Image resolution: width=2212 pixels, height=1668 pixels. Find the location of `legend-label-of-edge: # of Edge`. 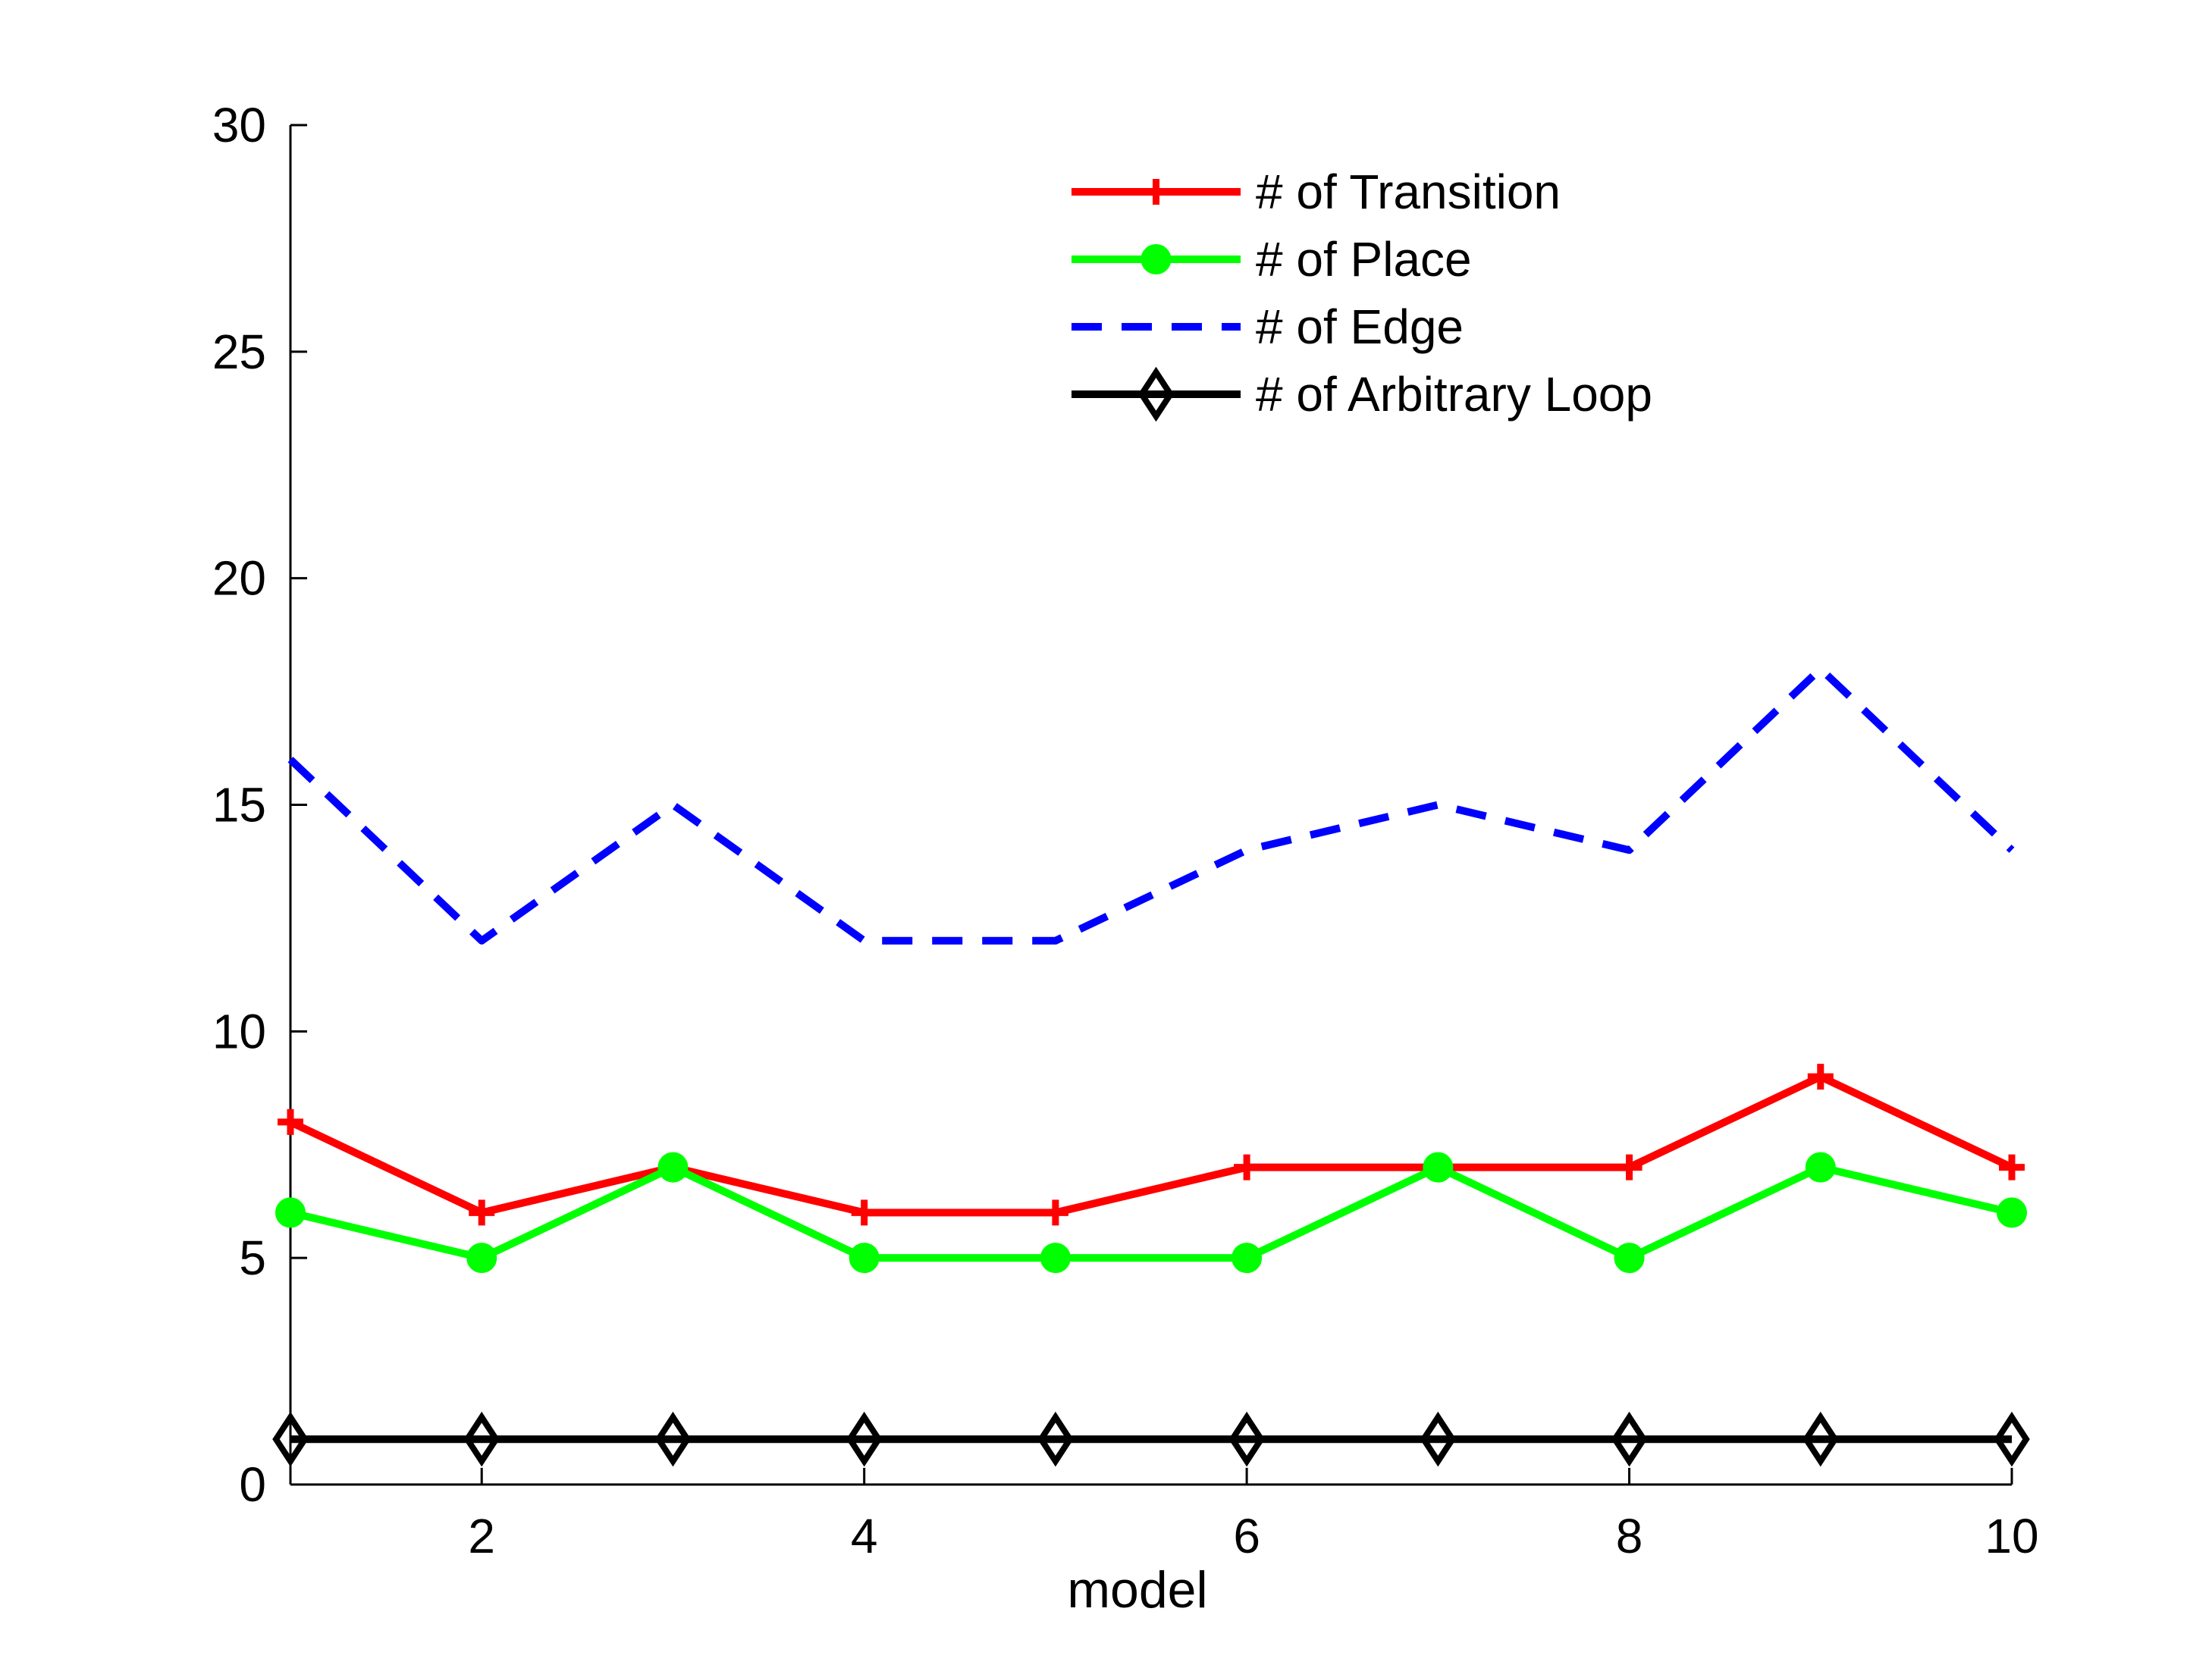

legend-label-of-edge: # of Edge is located at coordinates (1360, 326).